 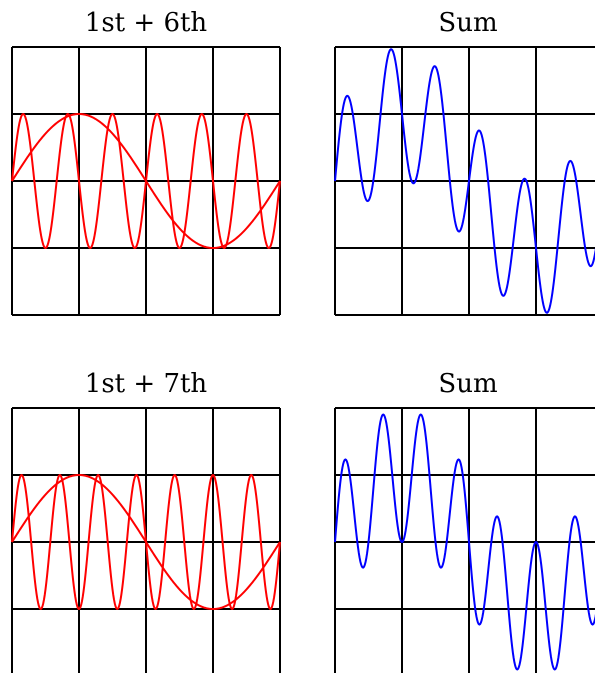 What do you see at coordinates (468, 384) in the screenshot?
I see `chart-title-sum-7th: Sum` at bounding box center [468, 384].